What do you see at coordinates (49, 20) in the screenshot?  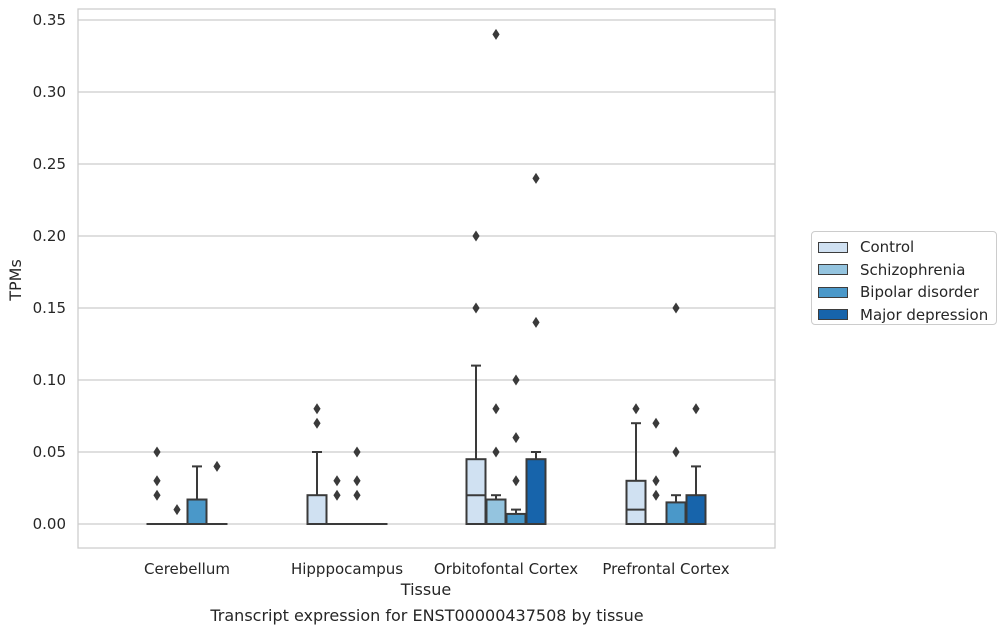 I see `y-tick-label: 0.35` at bounding box center [49, 20].